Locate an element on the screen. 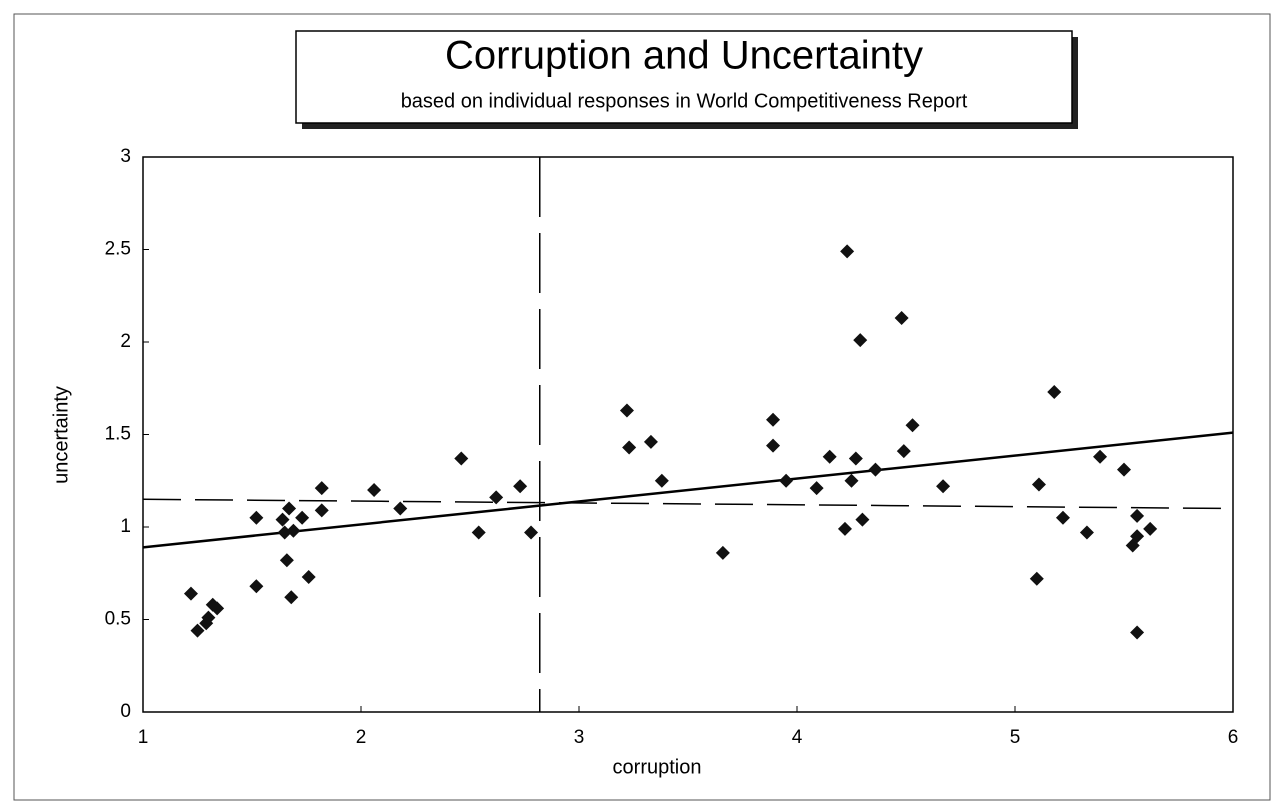 Image resolution: width=1283 pixels, height=807 pixels. y-tick-label: 0.5 is located at coordinates (118, 619).